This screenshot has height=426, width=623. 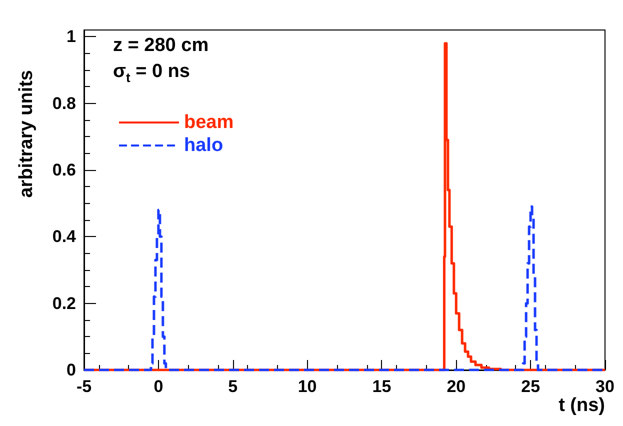 I want to click on y-tick-label: 0.4, so click(x=64, y=236).